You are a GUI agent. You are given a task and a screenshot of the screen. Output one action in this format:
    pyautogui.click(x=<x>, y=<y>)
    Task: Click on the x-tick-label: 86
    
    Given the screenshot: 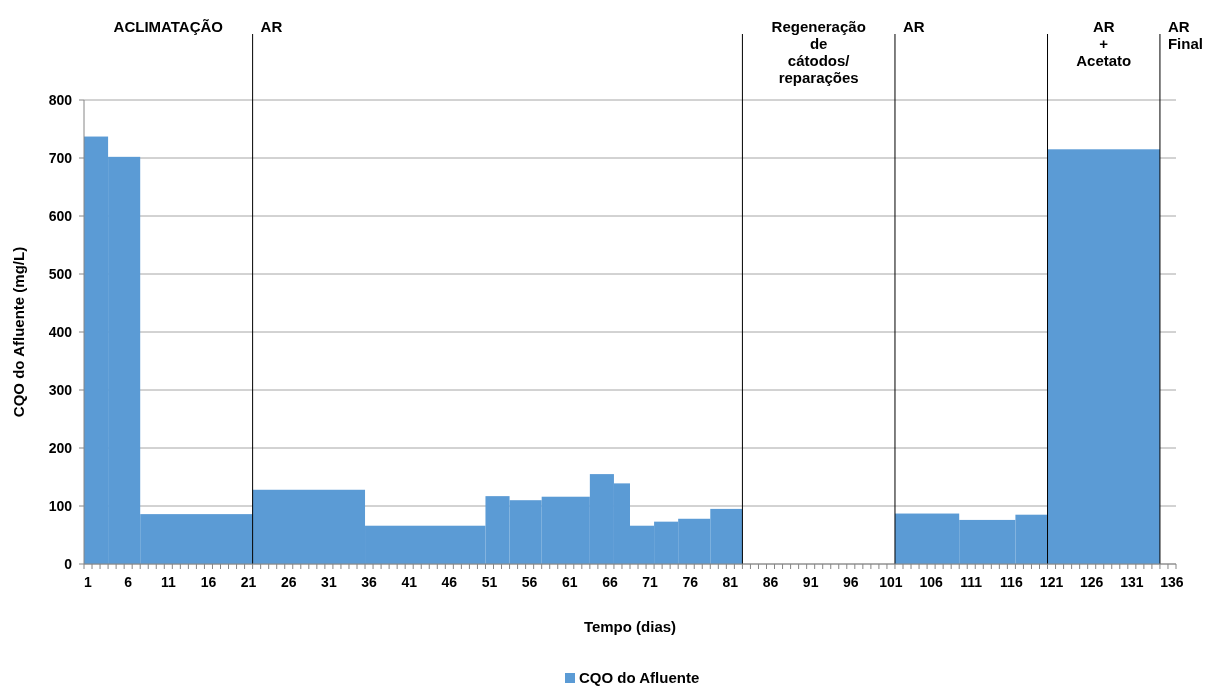 What is the action you would take?
    pyautogui.click(x=770, y=582)
    